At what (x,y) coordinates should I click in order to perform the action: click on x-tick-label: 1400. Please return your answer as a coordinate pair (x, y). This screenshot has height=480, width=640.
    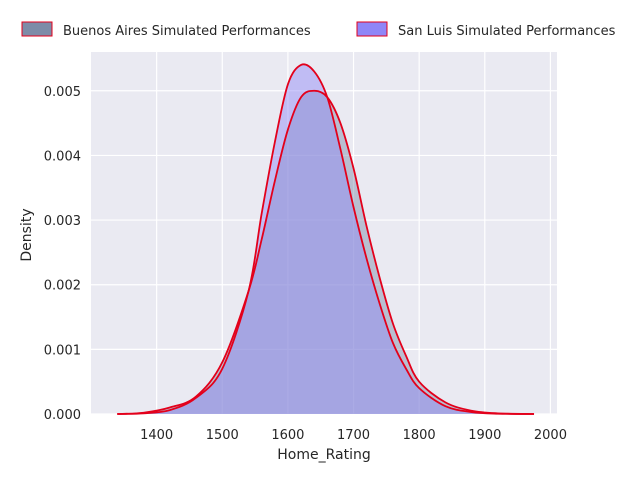
    Looking at the image, I should click on (156, 435).